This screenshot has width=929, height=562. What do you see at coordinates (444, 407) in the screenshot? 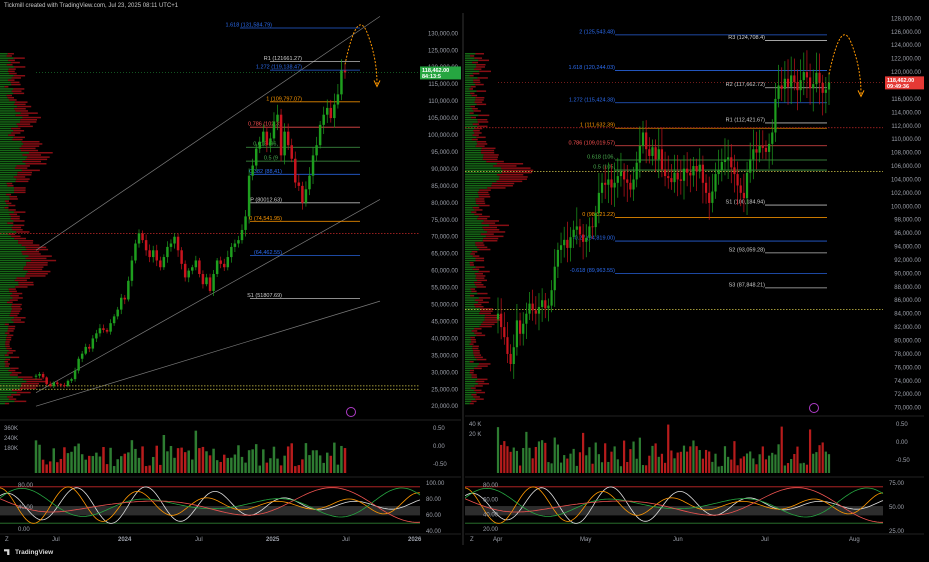
I see `y-axis-tick-label: 20,000.00` at bounding box center [444, 407].